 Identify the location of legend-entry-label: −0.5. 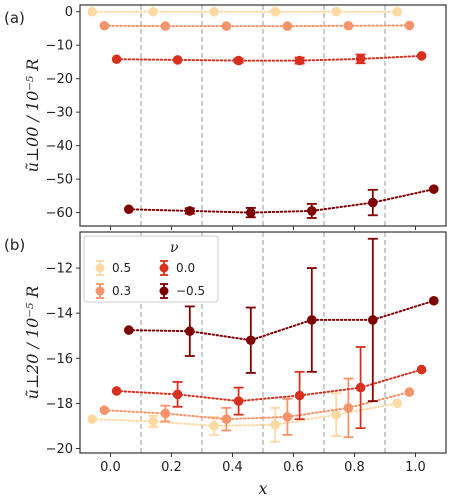
(190, 291).